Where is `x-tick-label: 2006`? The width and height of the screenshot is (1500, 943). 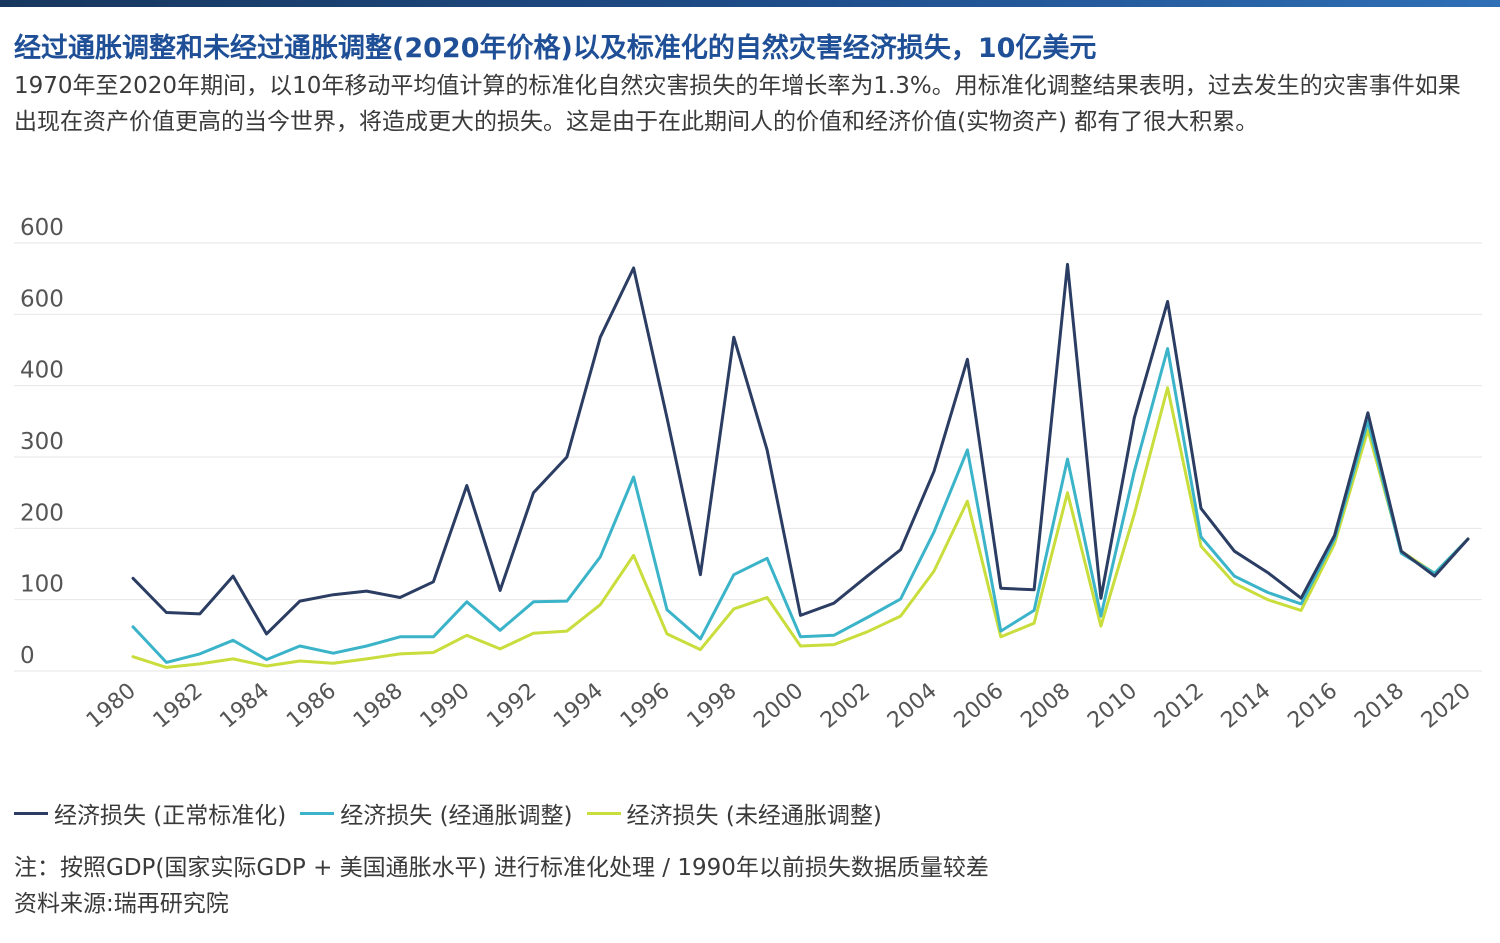 x-tick-label: 2006 is located at coordinates (979, 705).